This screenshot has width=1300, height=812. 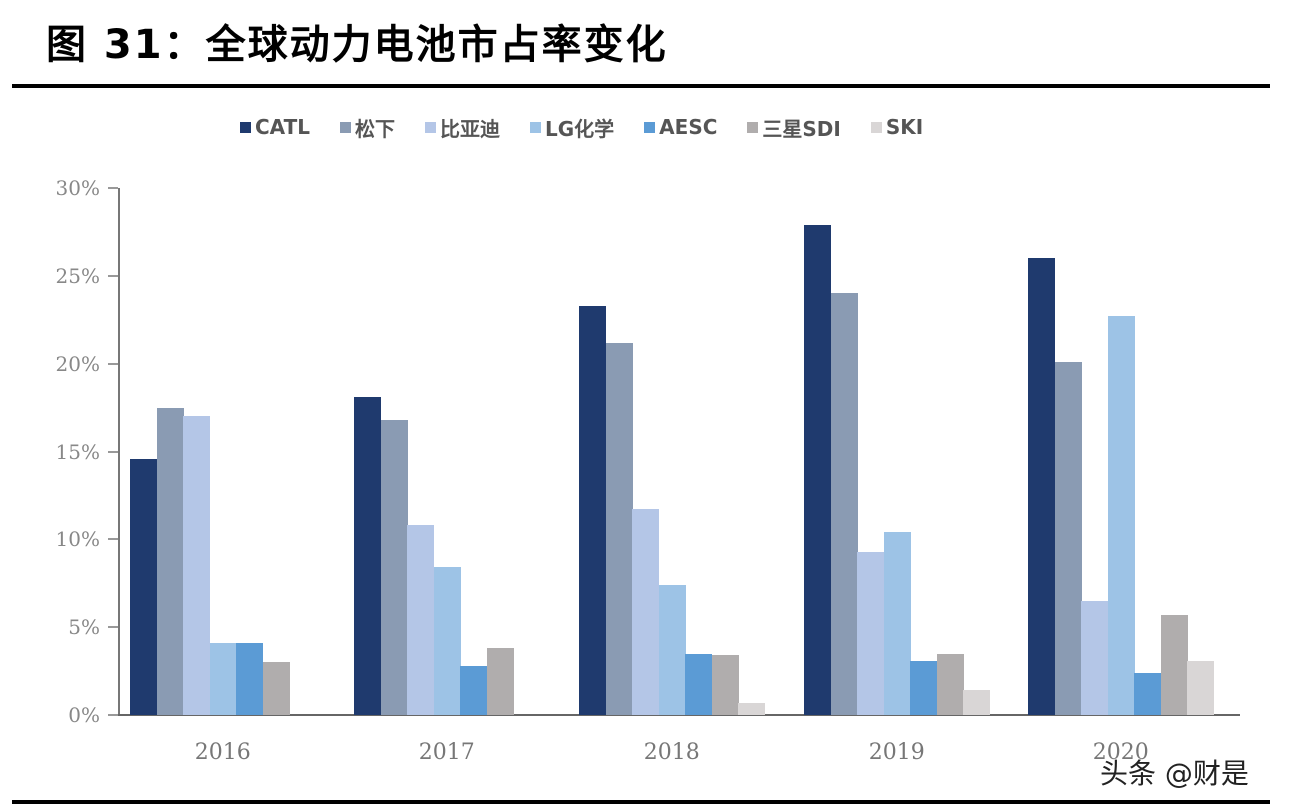 I want to click on bottom-divider, so click(x=641, y=802).